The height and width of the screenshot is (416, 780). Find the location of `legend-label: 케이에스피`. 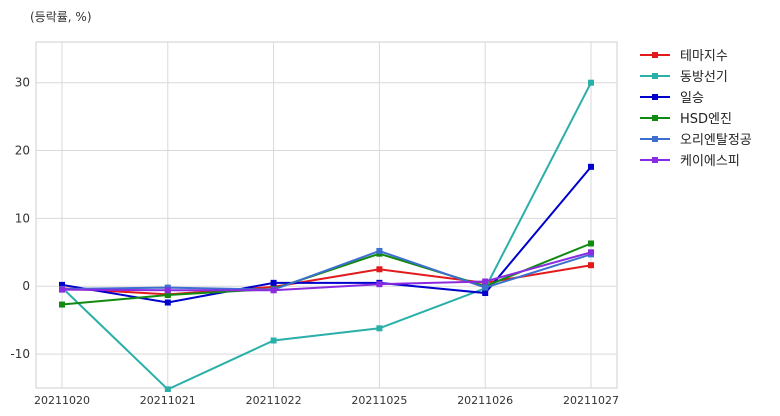

legend-label: 케이에스피 is located at coordinates (710, 161).